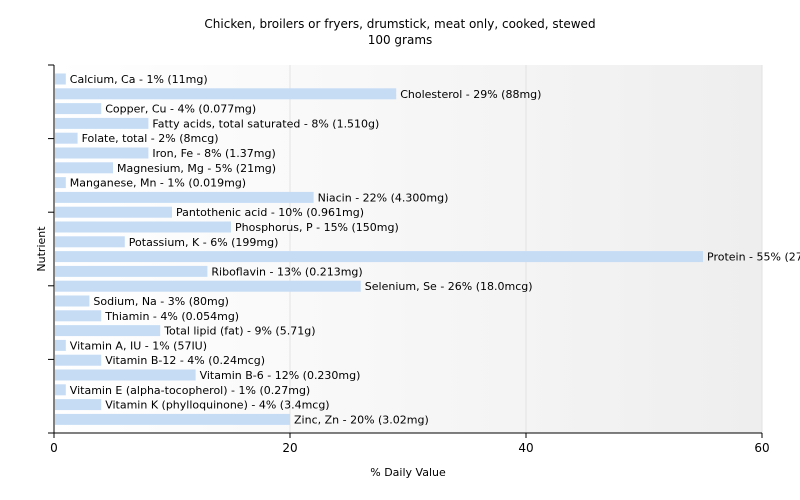 The image size is (800, 500). Describe the element at coordinates (171, 316) in the screenshot. I see `bar-label: Thiamin - 4% (0.054mg)` at that location.